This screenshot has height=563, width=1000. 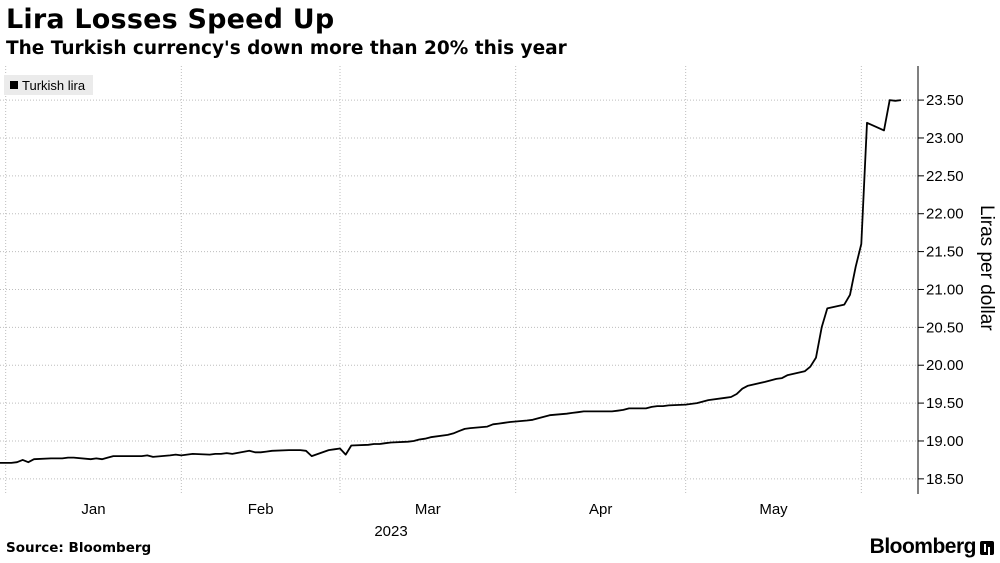 What do you see at coordinates (945, 138) in the screenshot?
I see `y-tick-label: 23.00` at bounding box center [945, 138].